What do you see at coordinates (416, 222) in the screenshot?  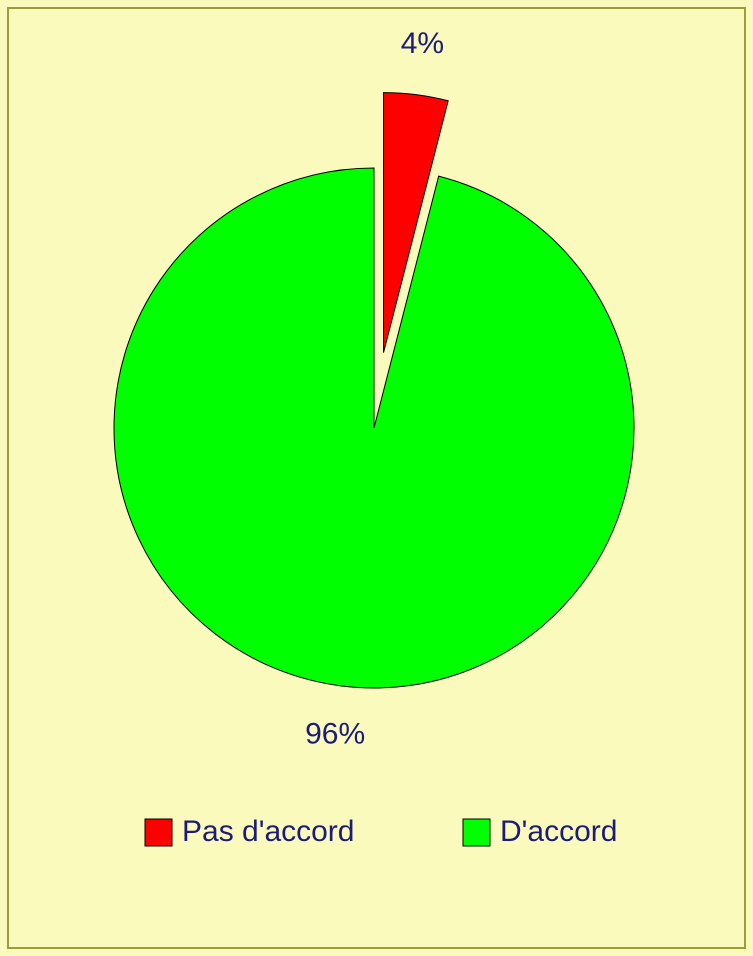 I see `pie-slice` at bounding box center [416, 222].